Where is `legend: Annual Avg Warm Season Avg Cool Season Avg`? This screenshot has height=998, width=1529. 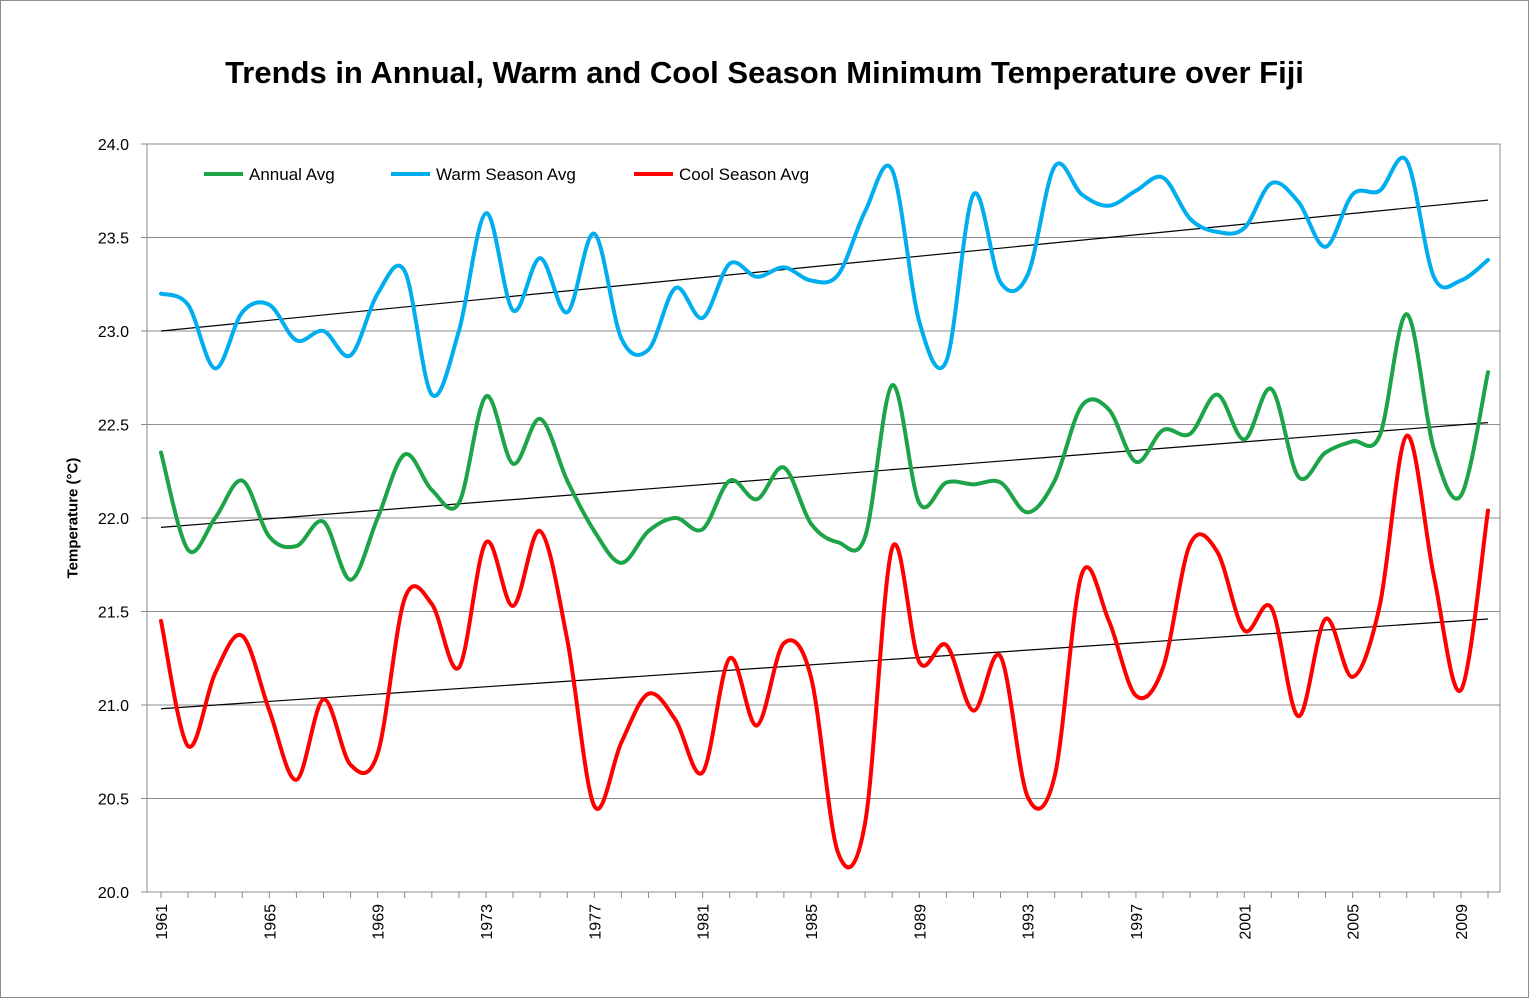
legend: Annual Avg Warm Season Avg Cool Season Avg is located at coordinates (506, 174).